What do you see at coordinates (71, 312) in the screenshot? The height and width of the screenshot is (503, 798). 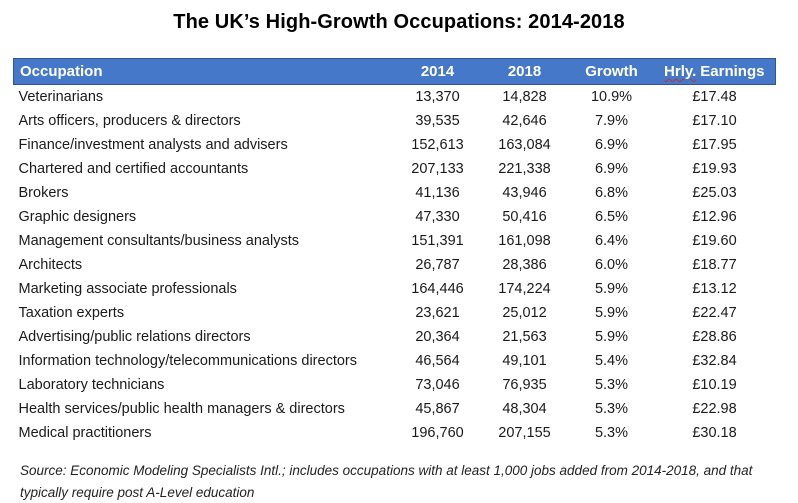 I see `occupation-cell: Taxation experts` at bounding box center [71, 312].